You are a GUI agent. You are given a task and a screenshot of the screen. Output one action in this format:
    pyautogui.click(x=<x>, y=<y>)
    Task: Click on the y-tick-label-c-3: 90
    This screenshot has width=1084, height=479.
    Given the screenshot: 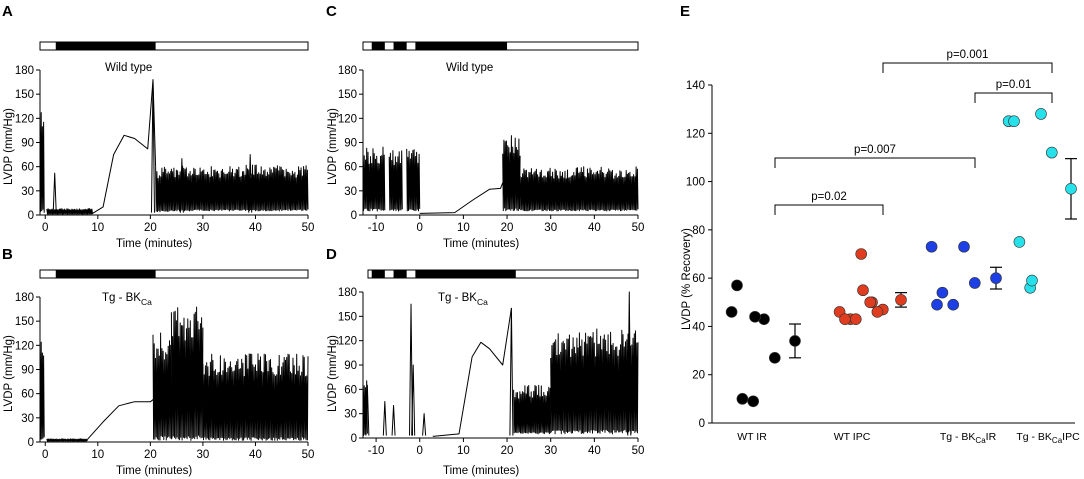 What is the action you would take?
    pyautogui.click(x=350, y=144)
    